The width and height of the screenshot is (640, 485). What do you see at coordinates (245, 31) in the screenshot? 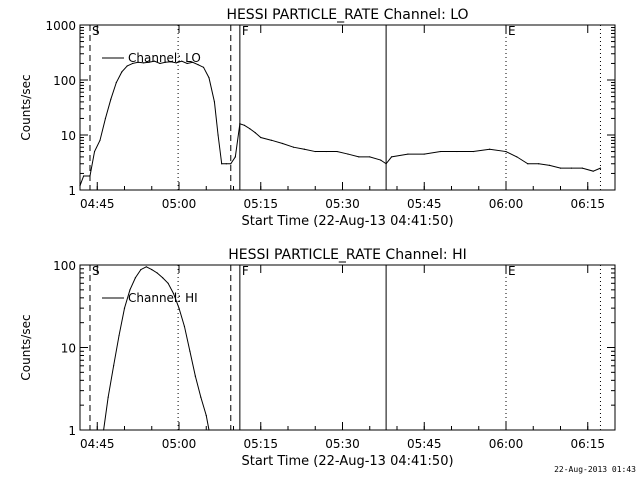
I see `chart1-marker-label-F: F` at bounding box center [245, 31].